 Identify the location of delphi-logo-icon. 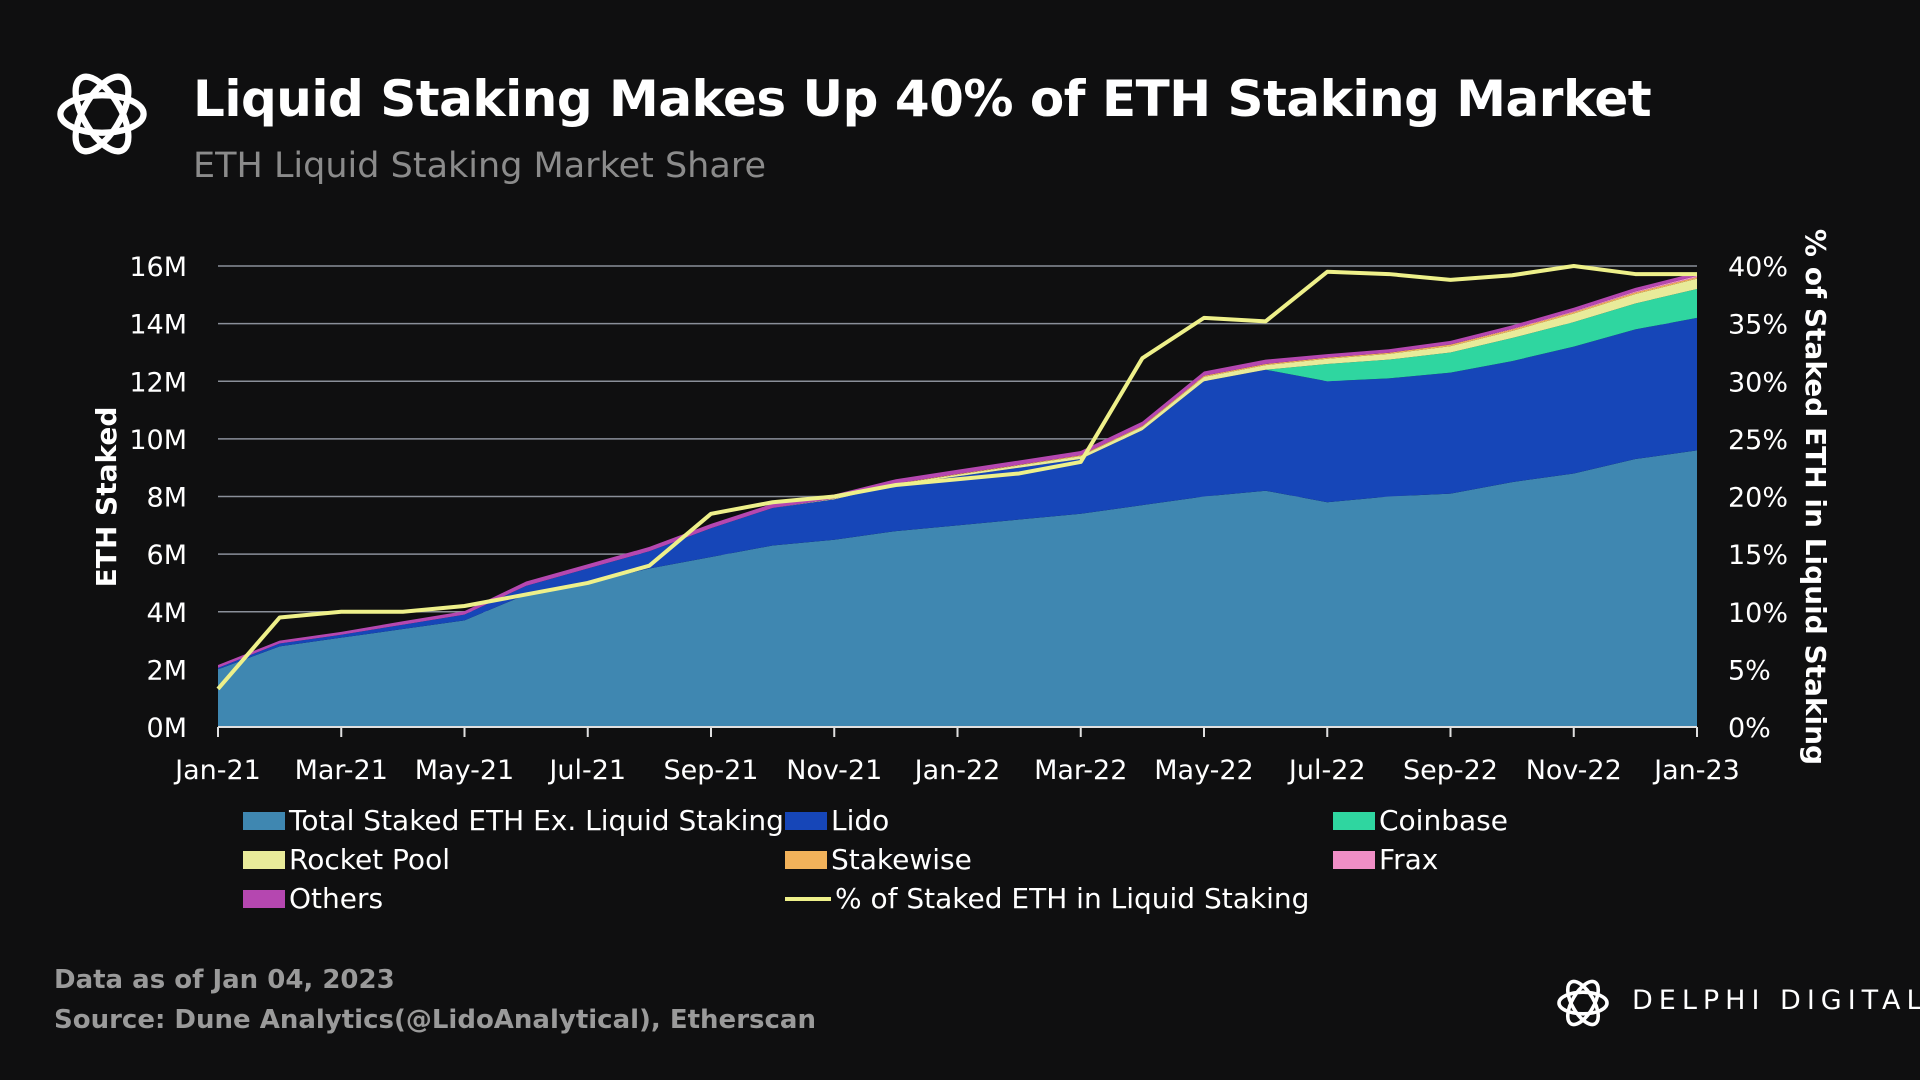
(102, 114).